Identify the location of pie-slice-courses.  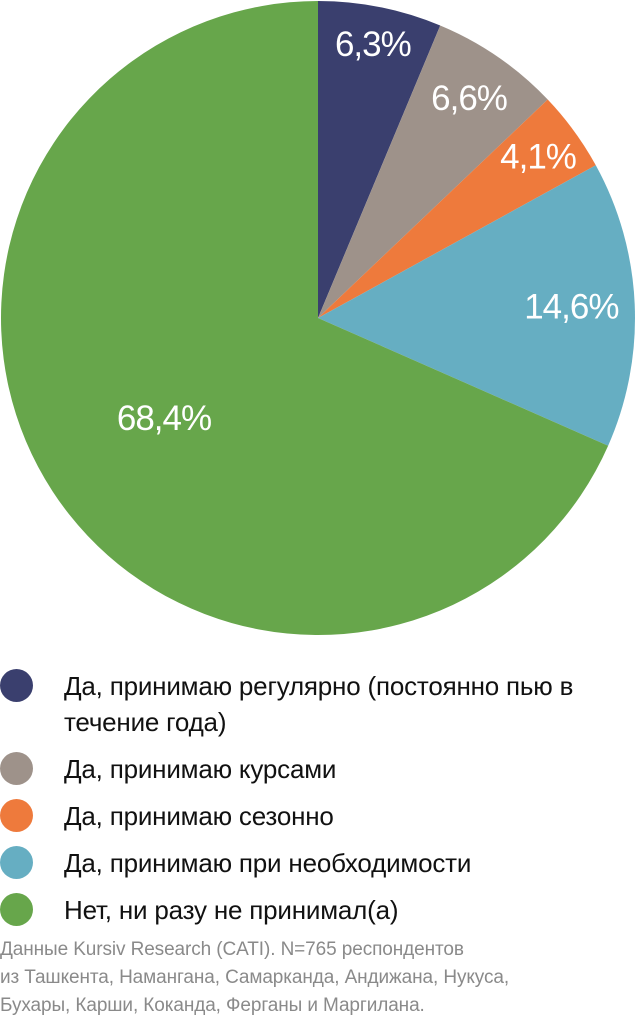
(433, 171).